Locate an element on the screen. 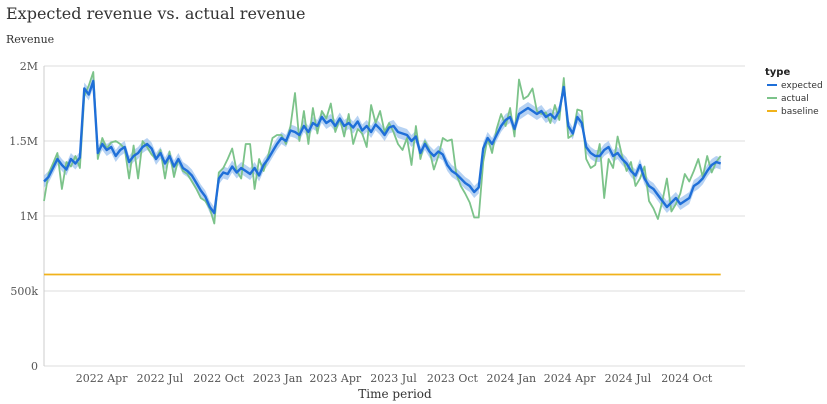 The image size is (827, 404). x-tick-label: 2024 Apr is located at coordinates (570, 378).